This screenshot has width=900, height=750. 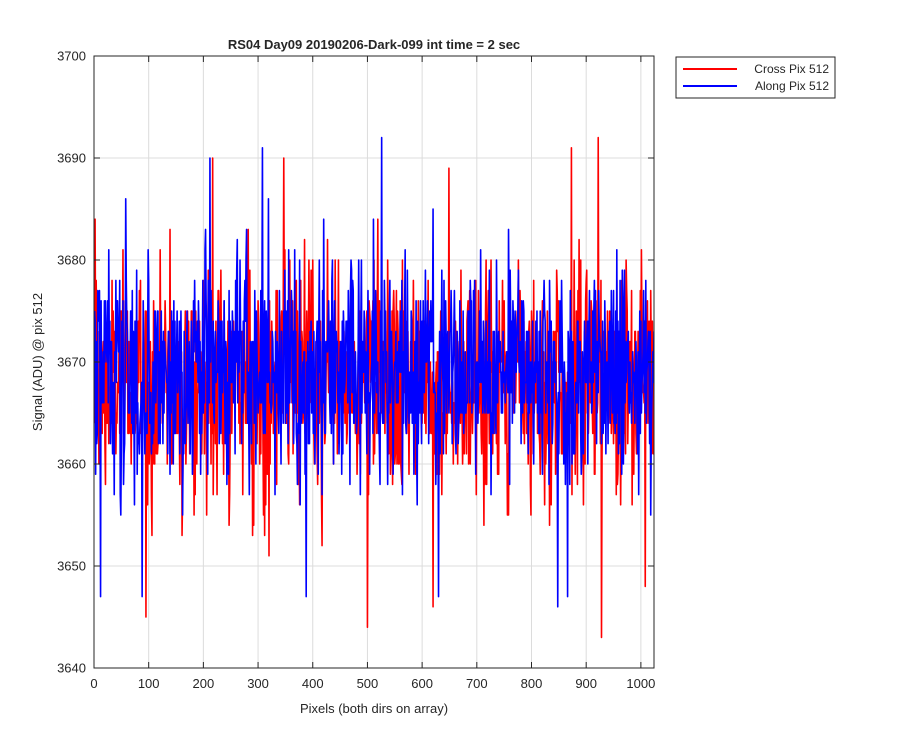 I want to click on x-tick-label: 800, so click(x=532, y=683).